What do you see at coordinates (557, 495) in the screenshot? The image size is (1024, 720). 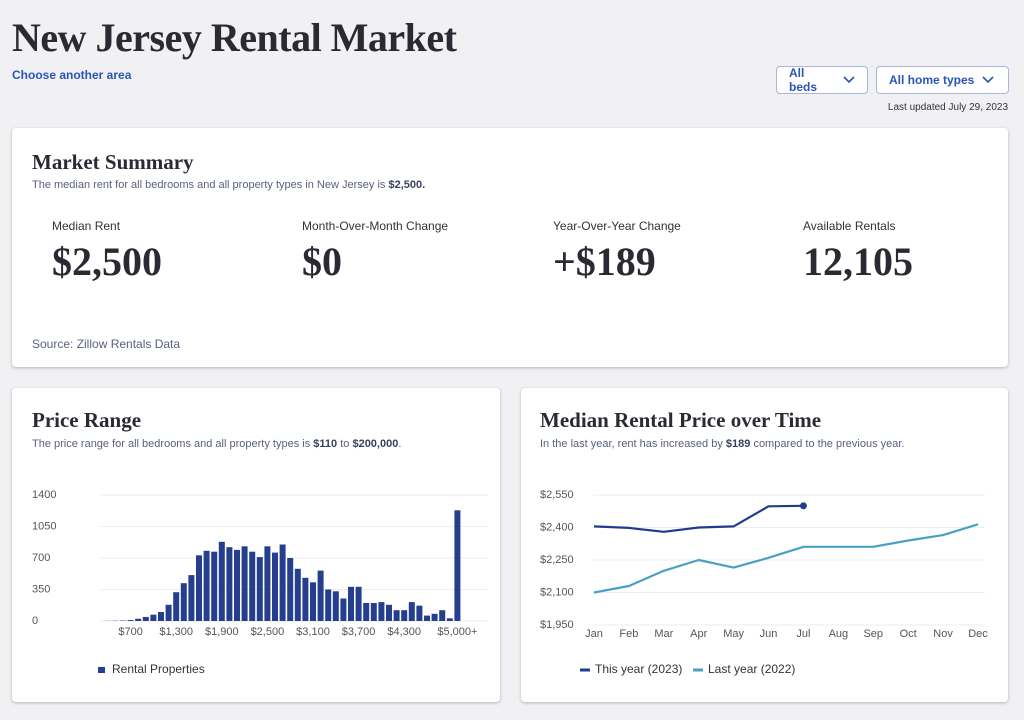 I see `y-tick-label: $2,550` at bounding box center [557, 495].